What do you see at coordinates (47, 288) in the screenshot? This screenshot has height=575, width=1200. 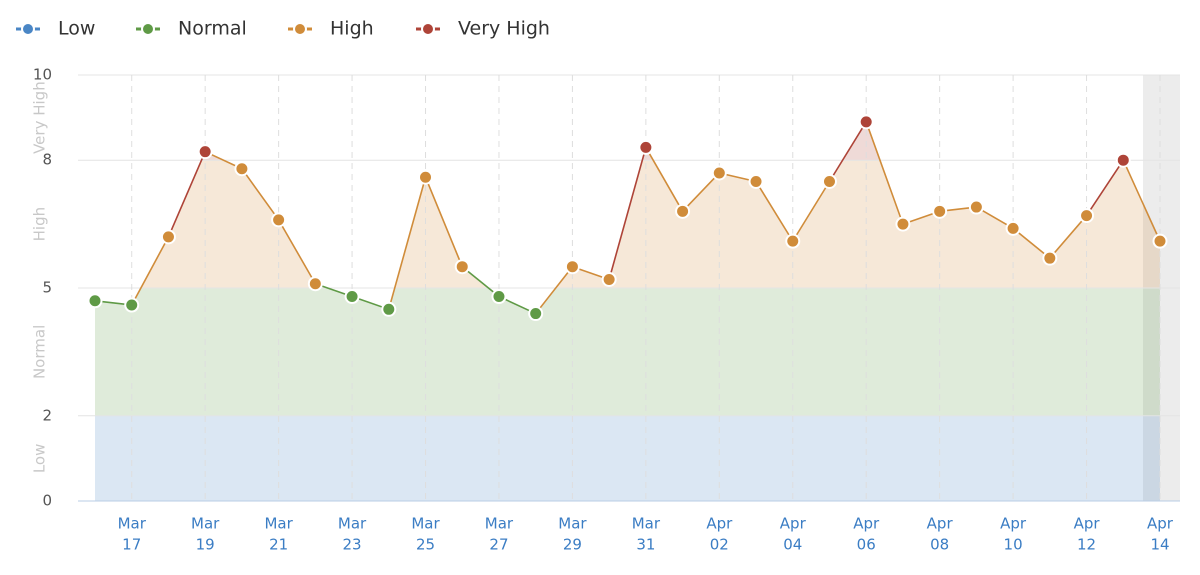 I see `y-tick-label: 5` at bounding box center [47, 288].